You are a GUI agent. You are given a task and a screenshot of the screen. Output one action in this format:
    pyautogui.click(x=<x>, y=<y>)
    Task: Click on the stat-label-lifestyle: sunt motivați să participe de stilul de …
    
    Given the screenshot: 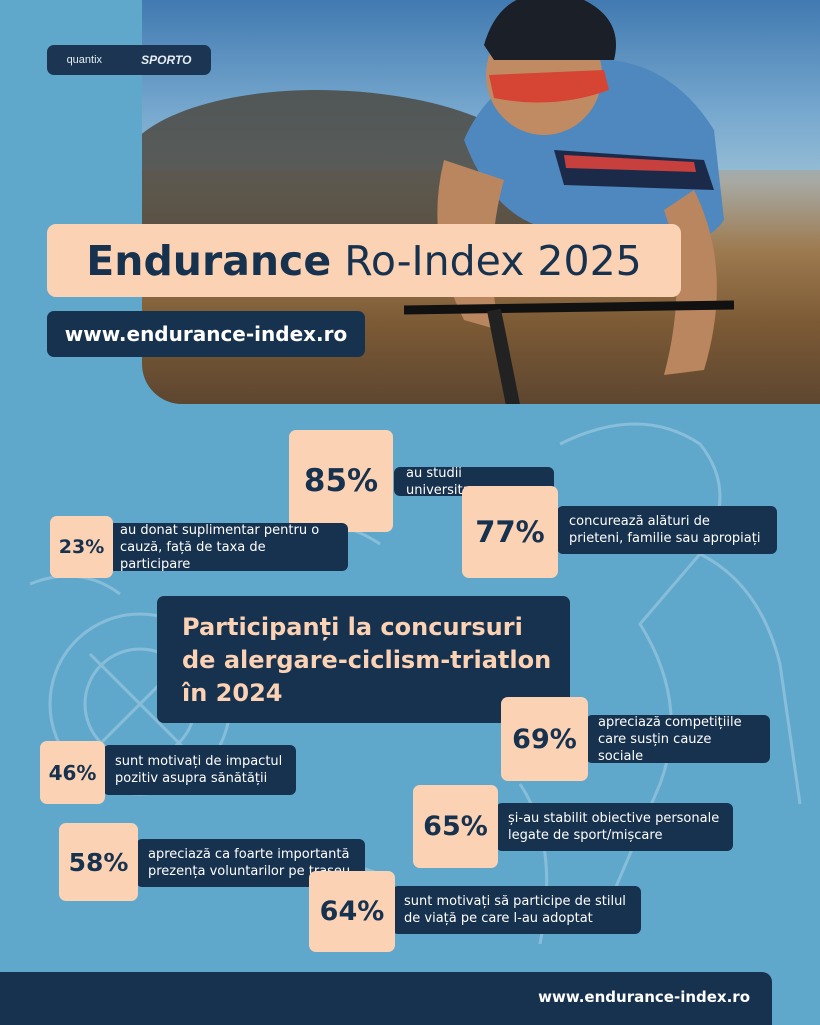 What is the action you would take?
    pyautogui.click(x=516, y=910)
    